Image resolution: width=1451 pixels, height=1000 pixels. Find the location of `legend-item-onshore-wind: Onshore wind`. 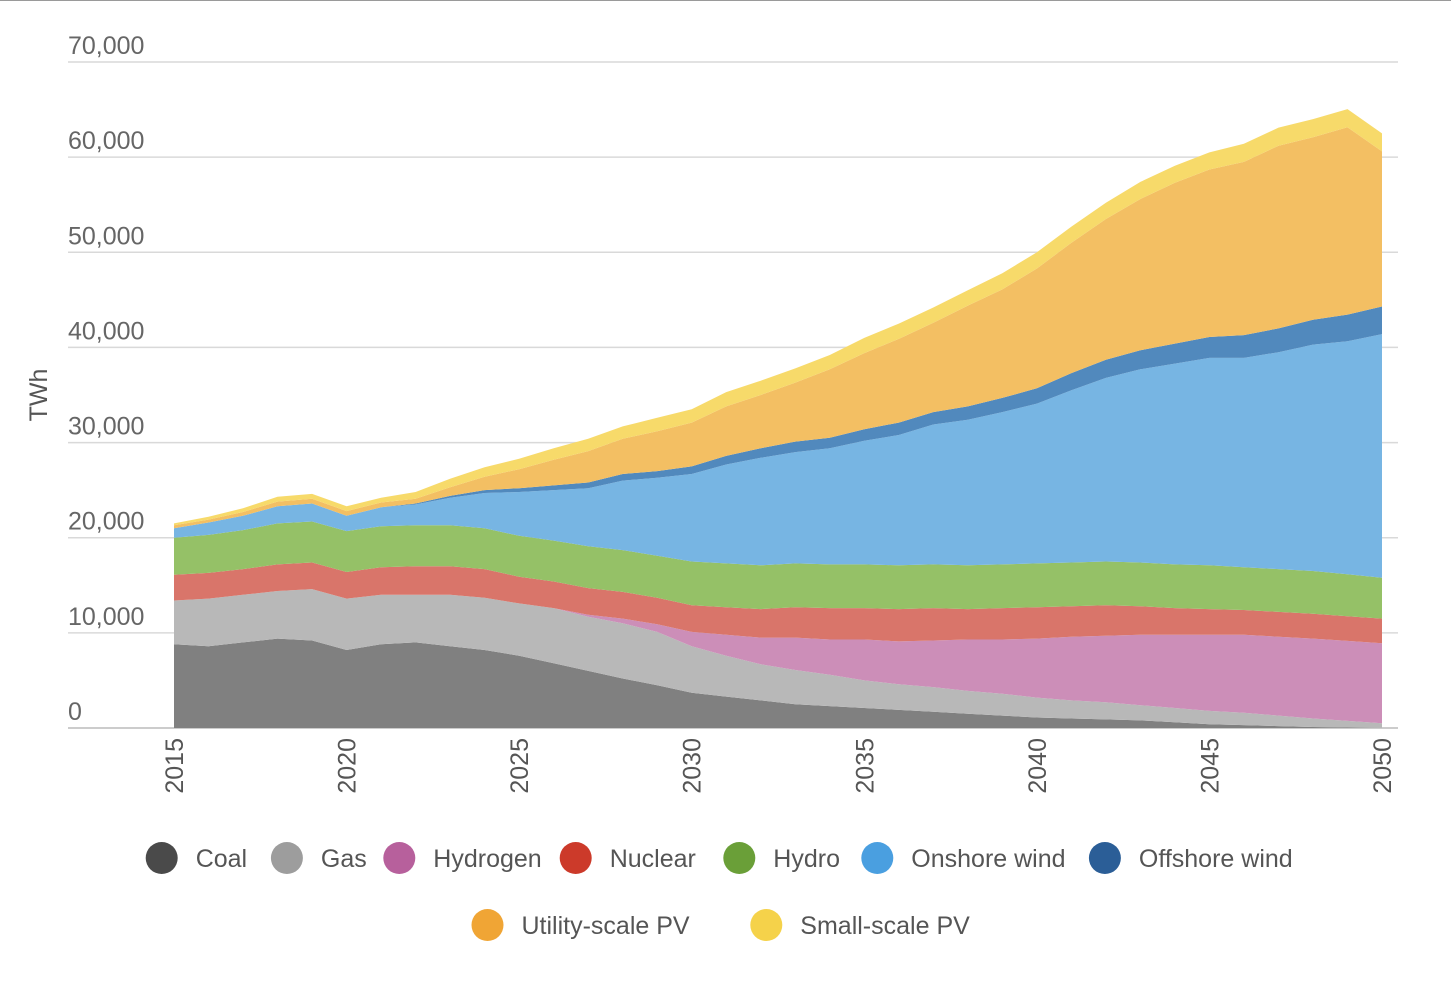

legend-item-onshore-wind: Onshore wind is located at coordinates (963, 858).